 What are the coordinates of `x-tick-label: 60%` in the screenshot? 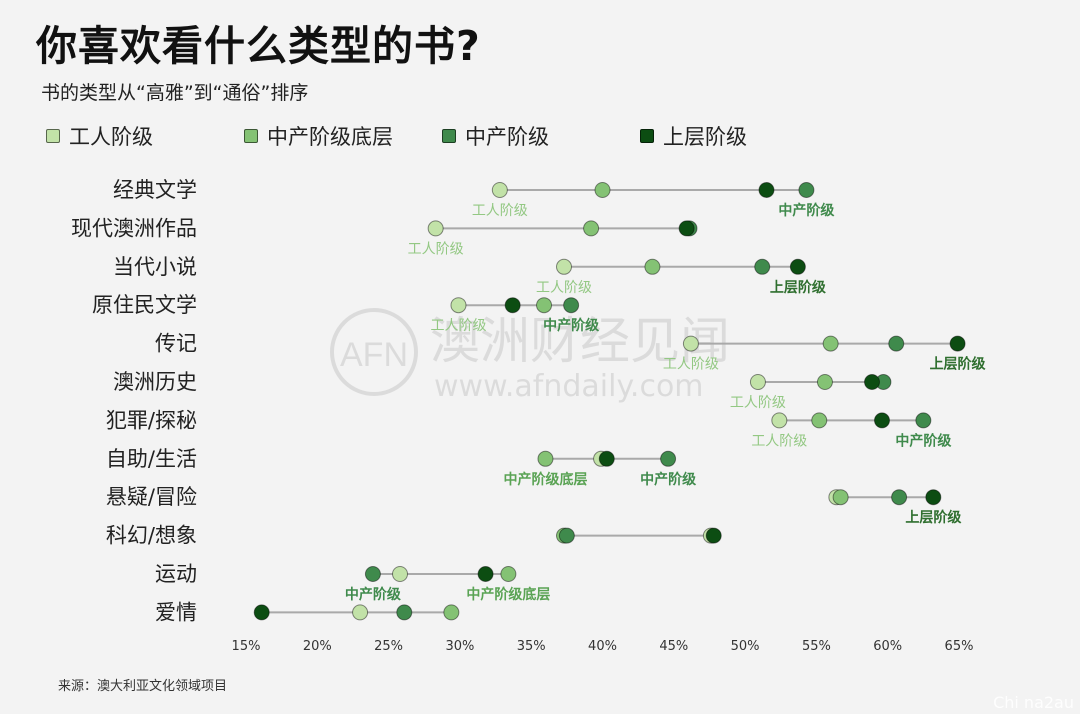 It's located at (887, 646).